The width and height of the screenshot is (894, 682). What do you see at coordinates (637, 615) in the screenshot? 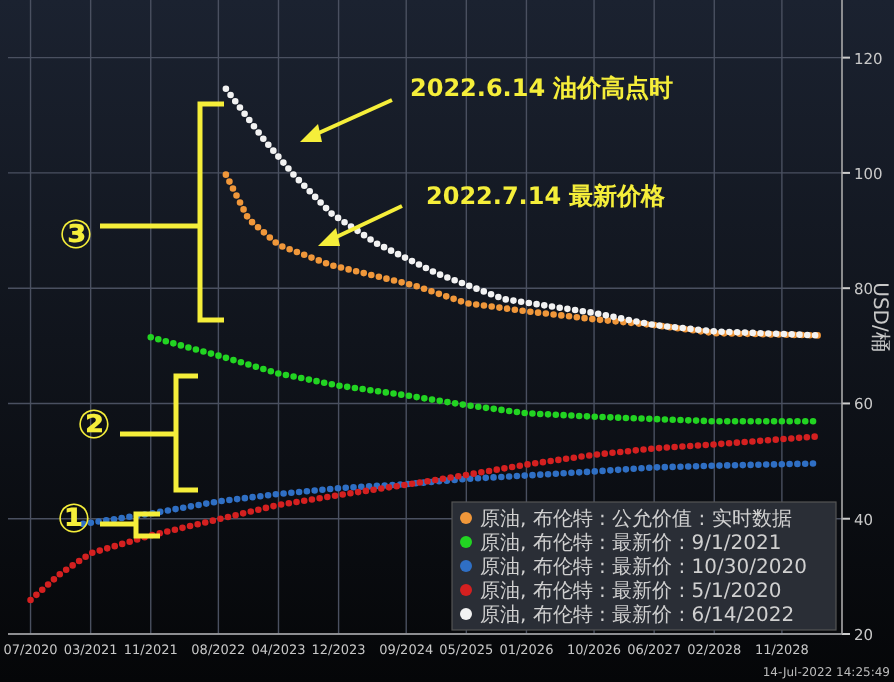
I see `legend-label: 原油, 布伦特 : 最新价 : 6/14/2022` at bounding box center [637, 615].